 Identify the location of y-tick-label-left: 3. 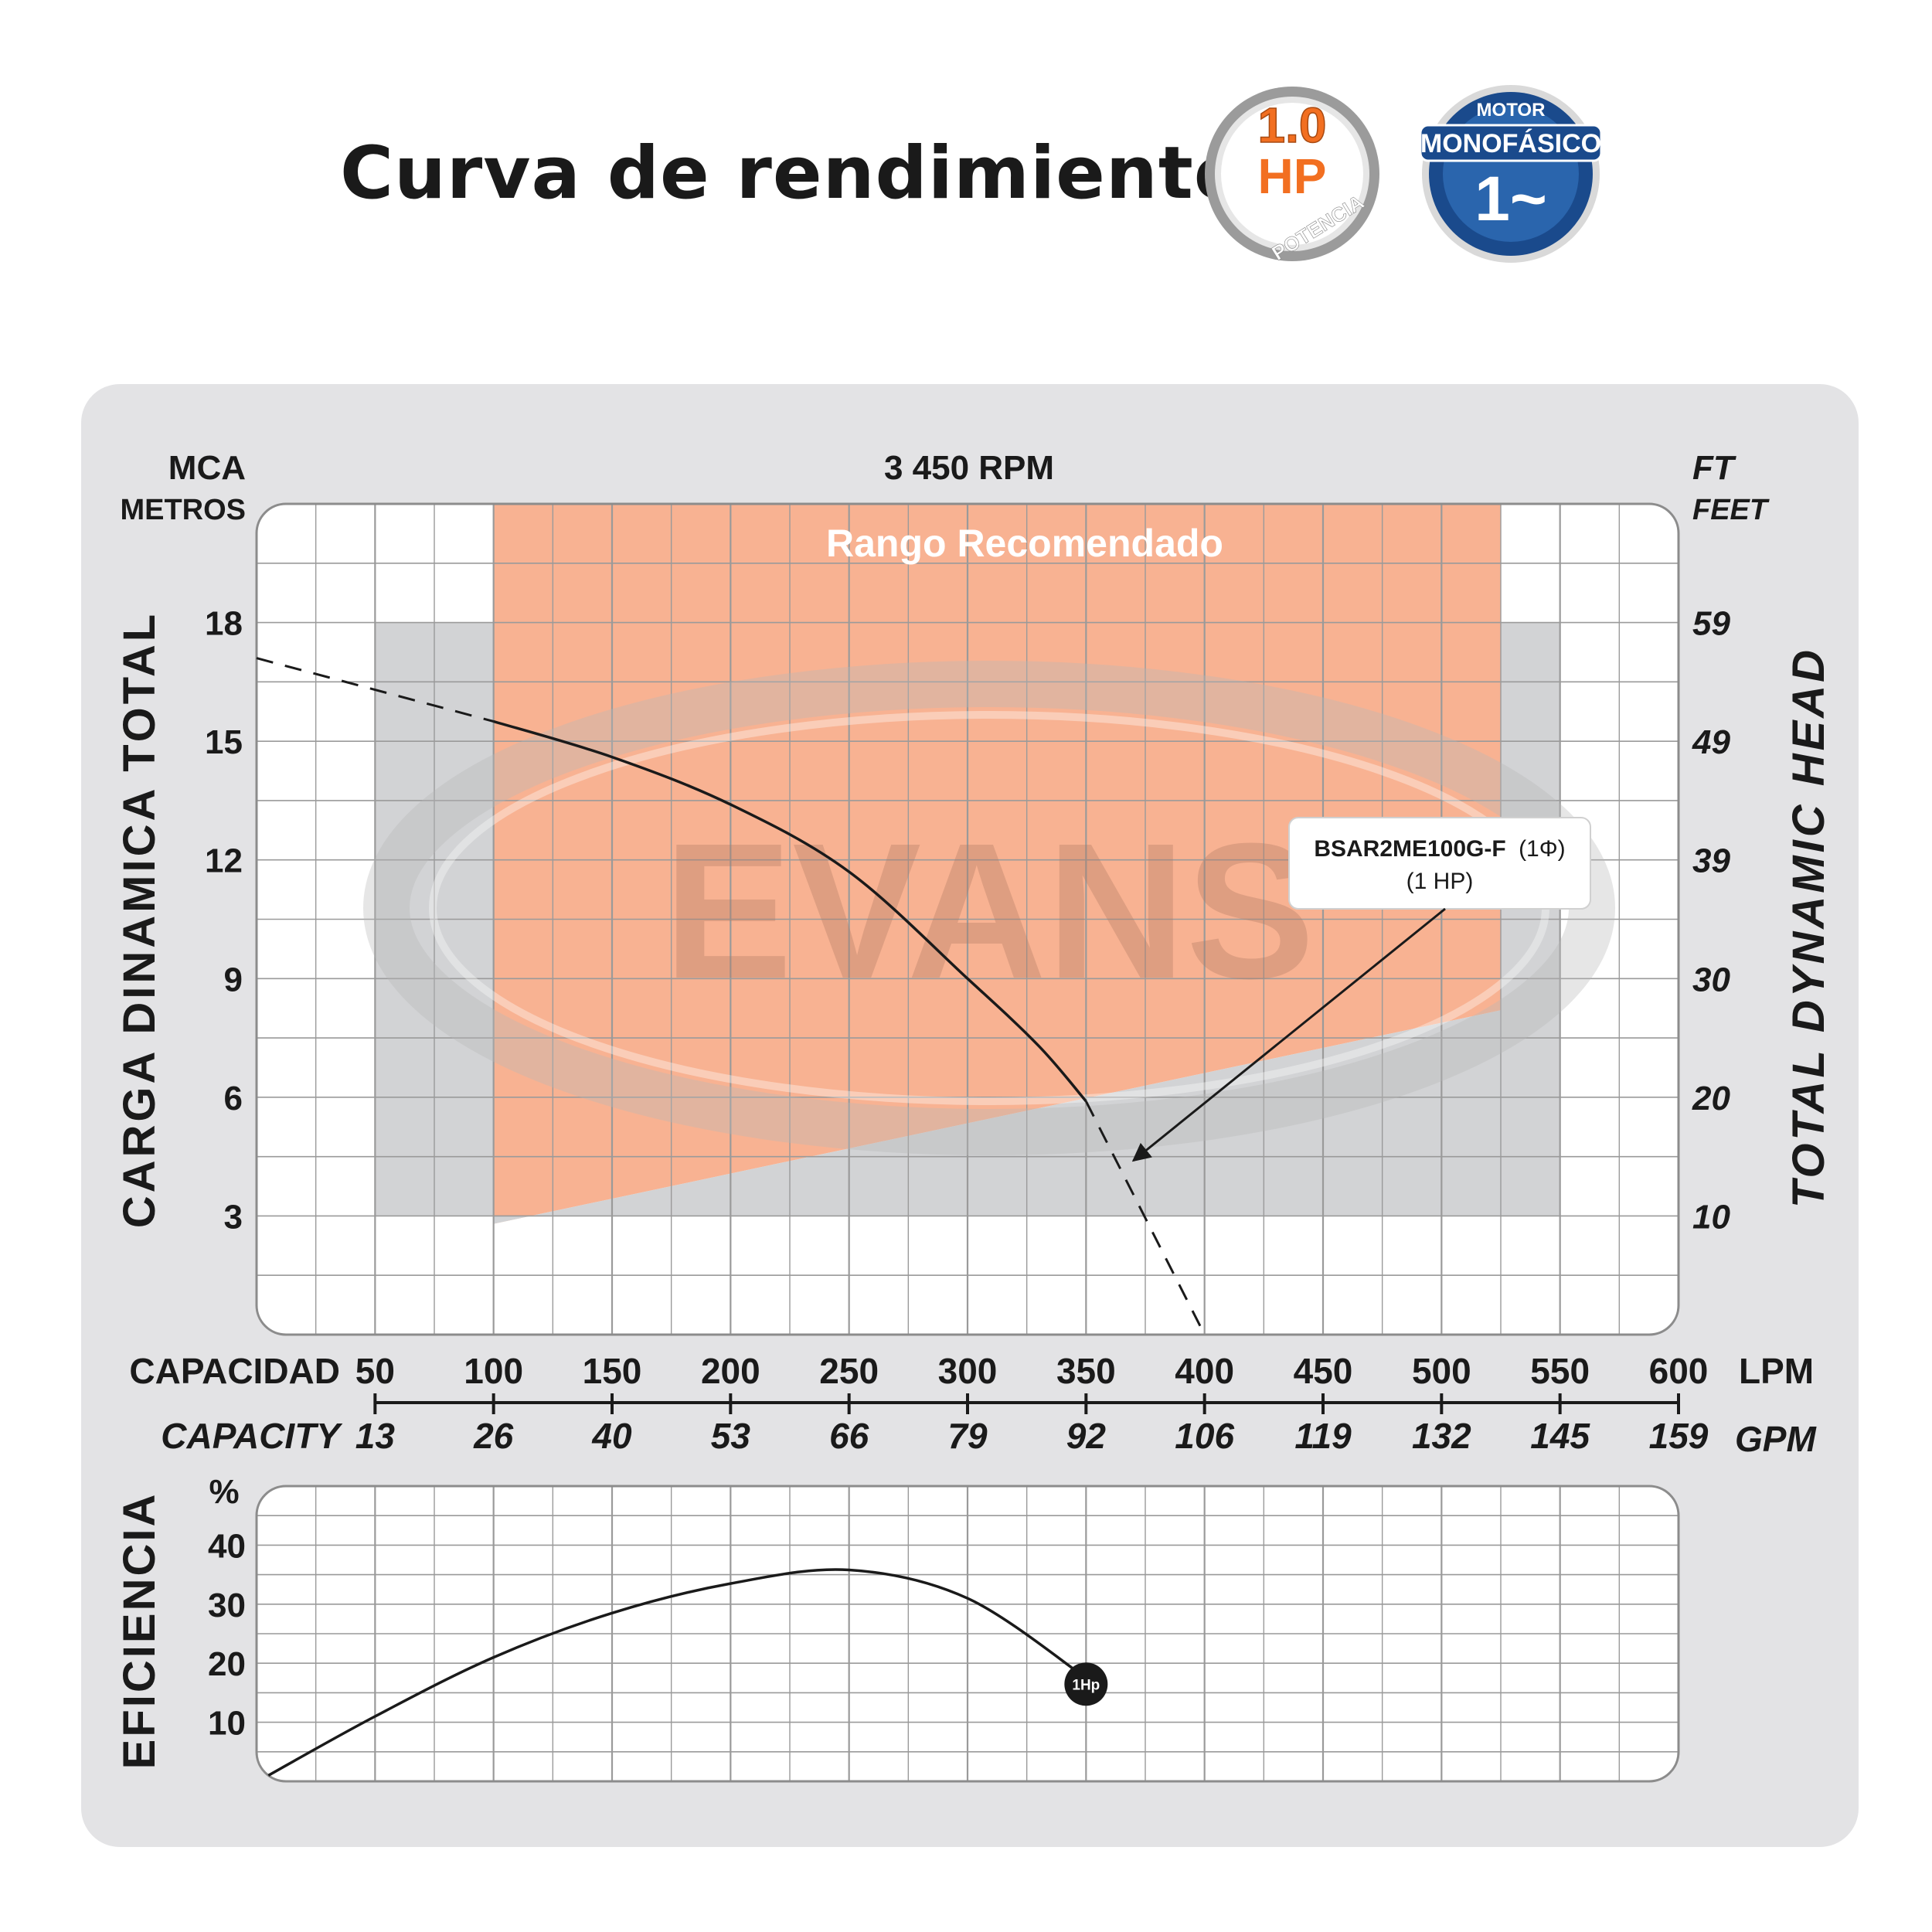
(234, 1217).